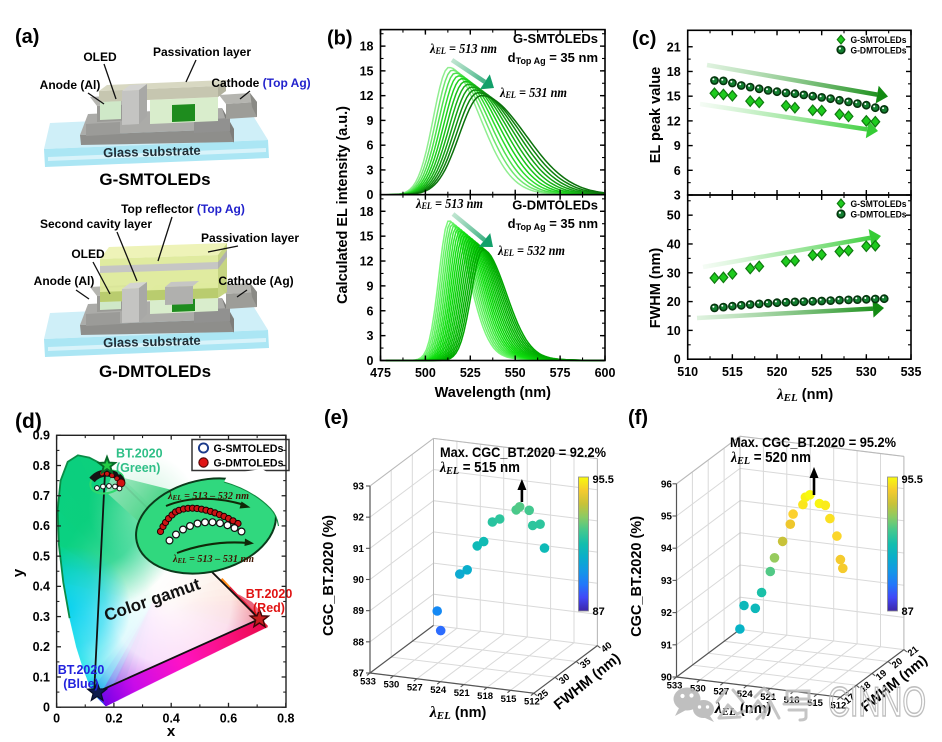  I want to click on svg-text: Glass substrate, so click(152, 152).